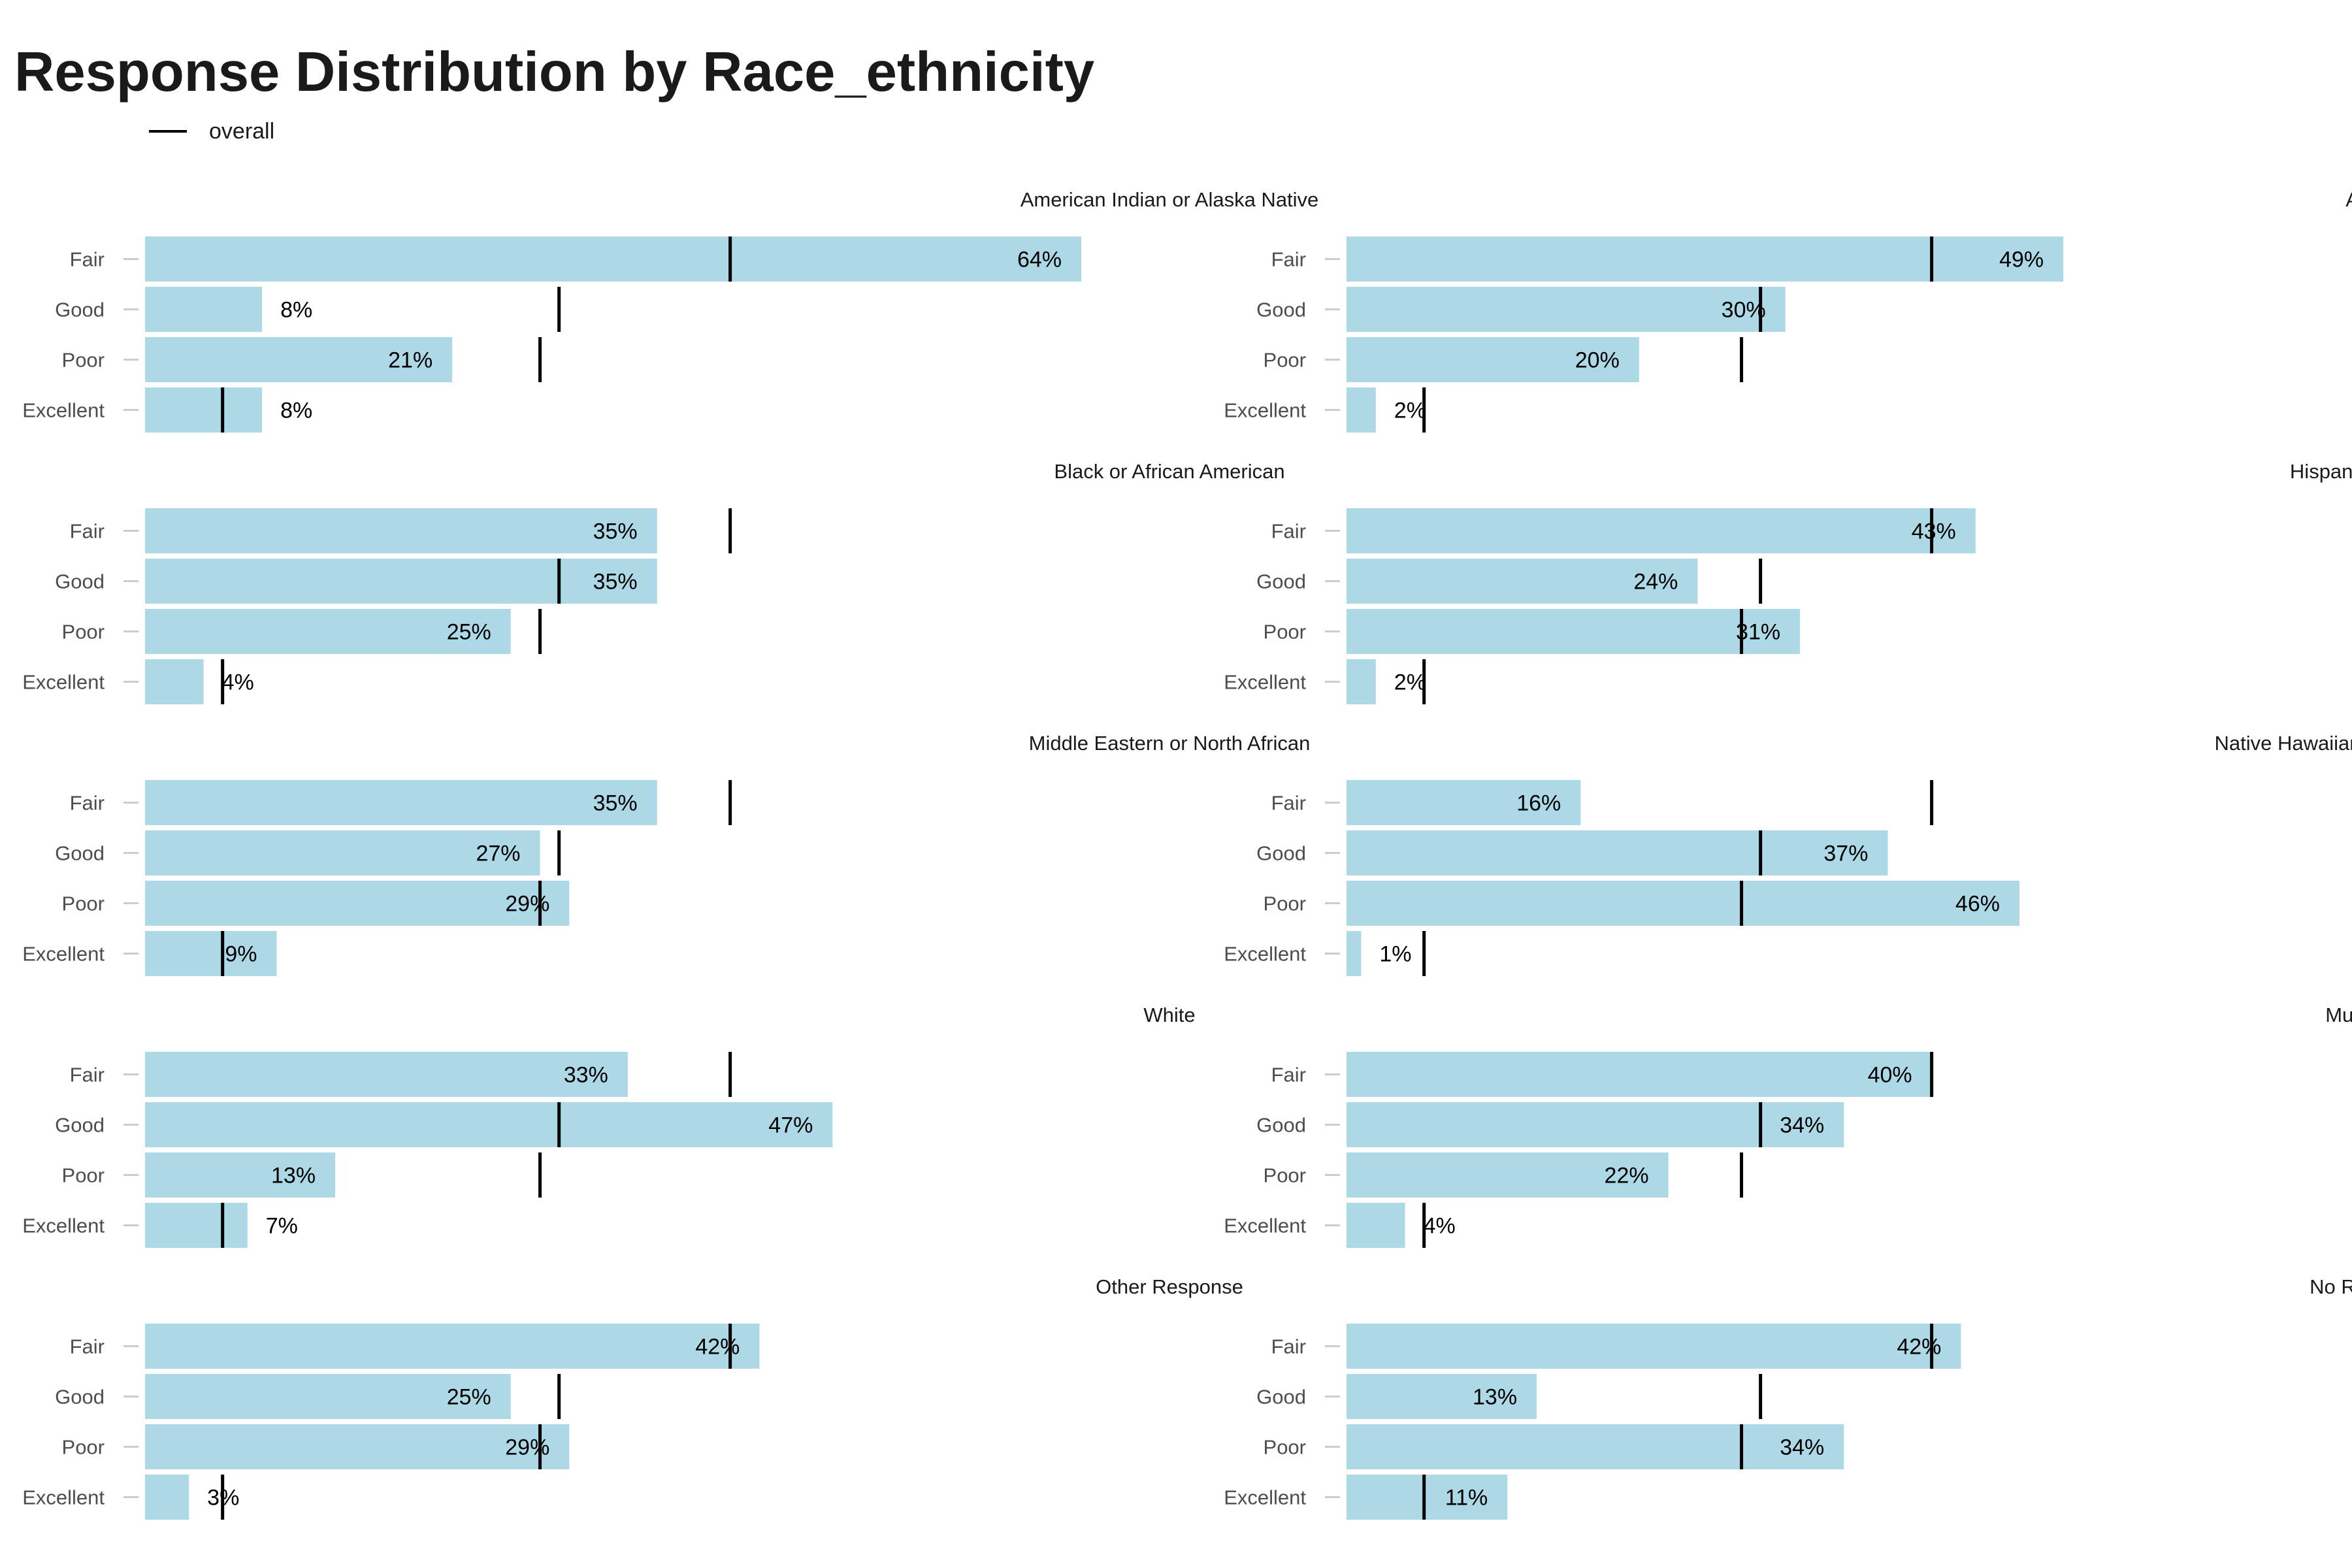  I want to click on bar-no-response-fair, so click(1654, 1346).